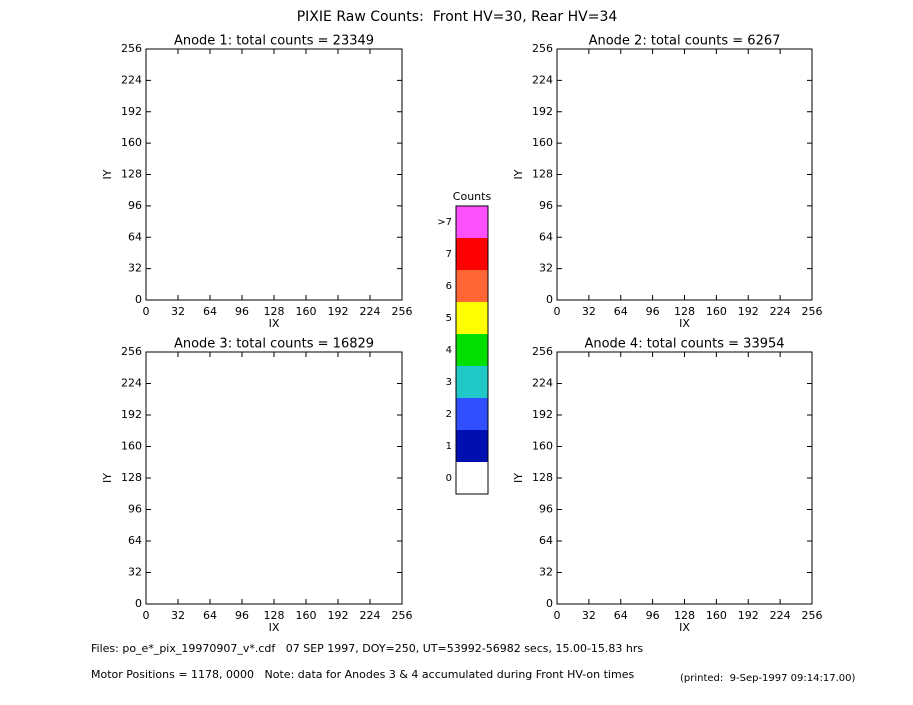 The width and height of the screenshot is (913, 705). I want to click on colorbar-label: 0, so click(449, 478).